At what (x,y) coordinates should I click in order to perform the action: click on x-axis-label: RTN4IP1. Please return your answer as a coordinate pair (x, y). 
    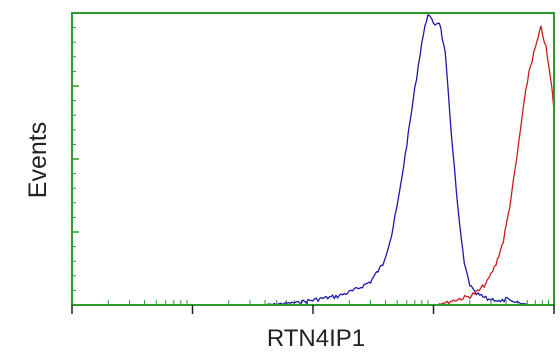
    Looking at the image, I should click on (316, 338).